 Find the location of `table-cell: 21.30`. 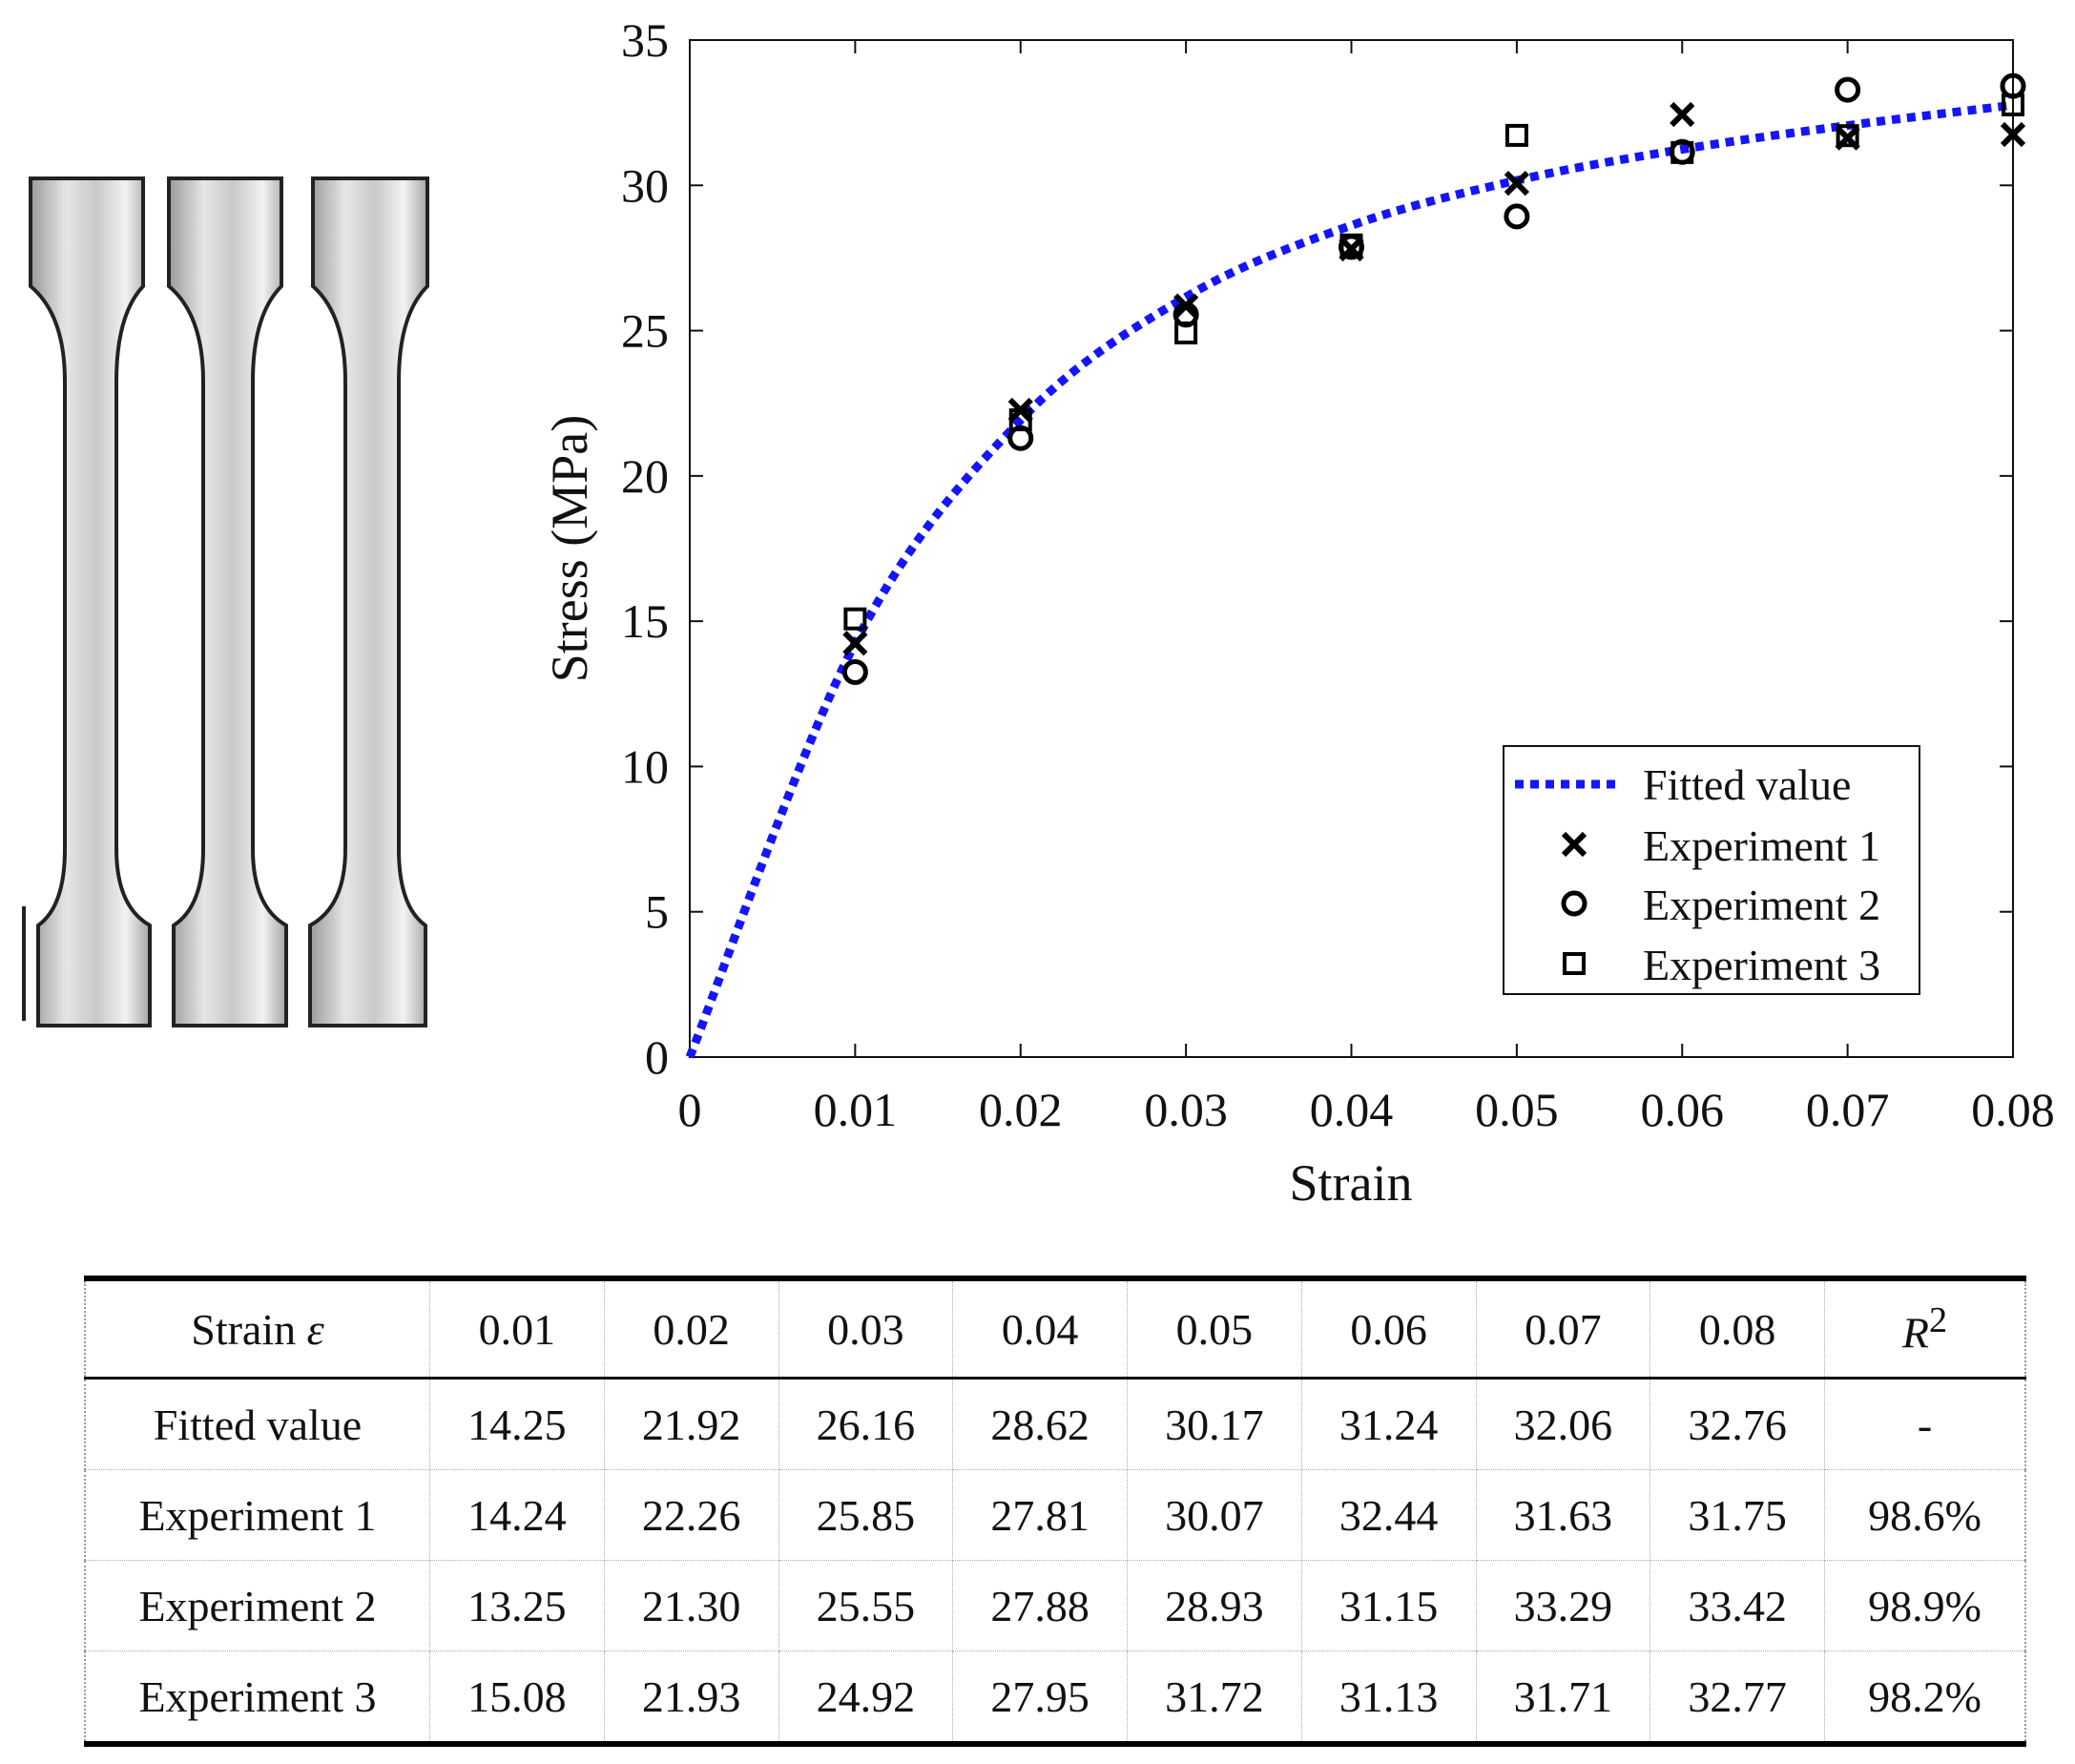

table-cell: 21.30 is located at coordinates (691, 1605).